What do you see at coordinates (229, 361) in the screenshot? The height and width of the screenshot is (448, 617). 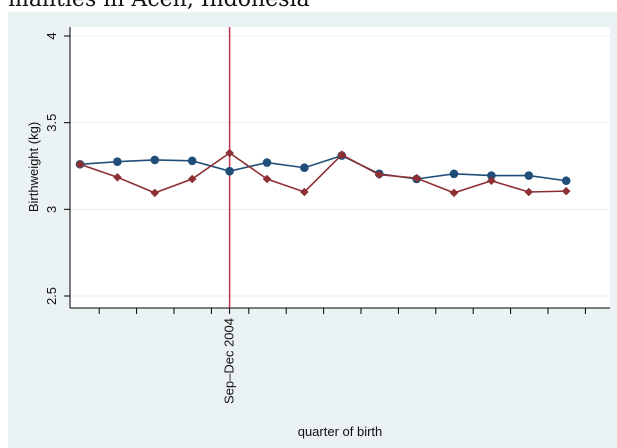 I see `x-marked-tick-label: Sep–Dec 2004` at bounding box center [229, 361].